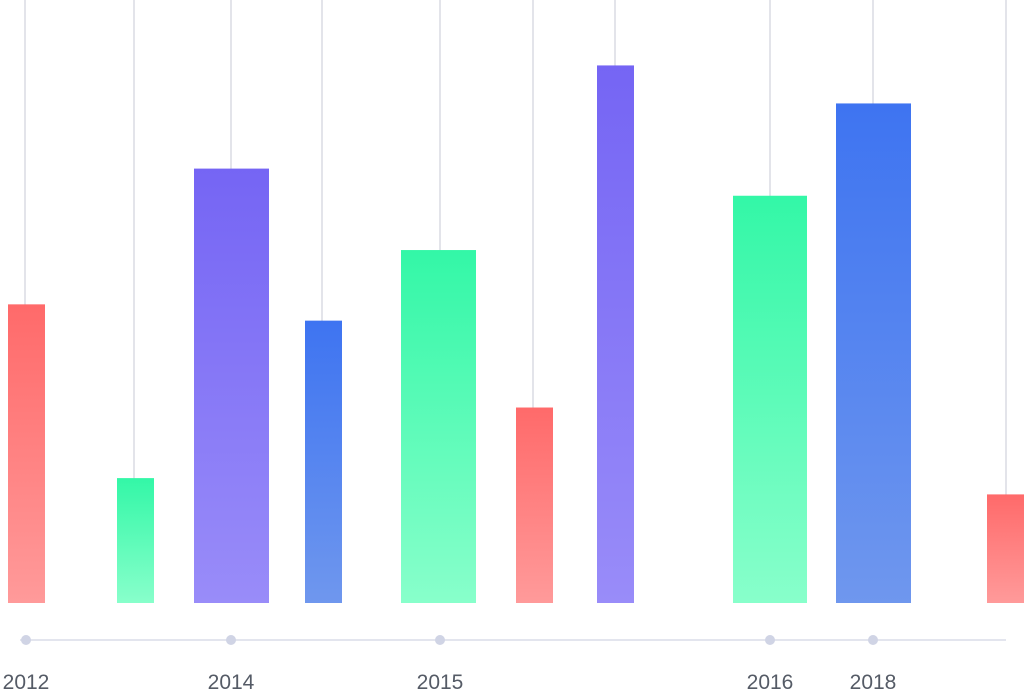 The image size is (1024, 695). Describe the element at coordinates (770, 640) in the screenshot. I see `tick-dot-2016` at that location.